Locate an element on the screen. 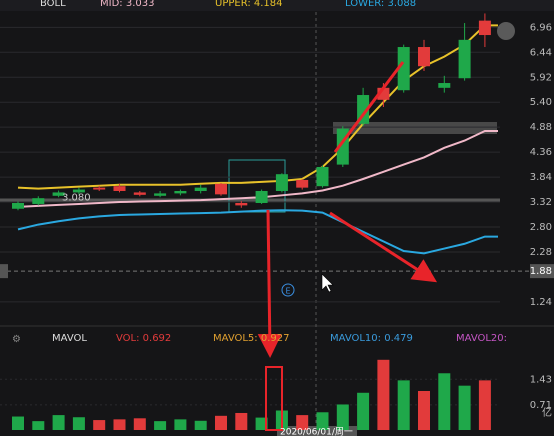 The width and height of the screenshot is (554, 436). y-tick-label: 6.96 is located at coordinates (541, 27).